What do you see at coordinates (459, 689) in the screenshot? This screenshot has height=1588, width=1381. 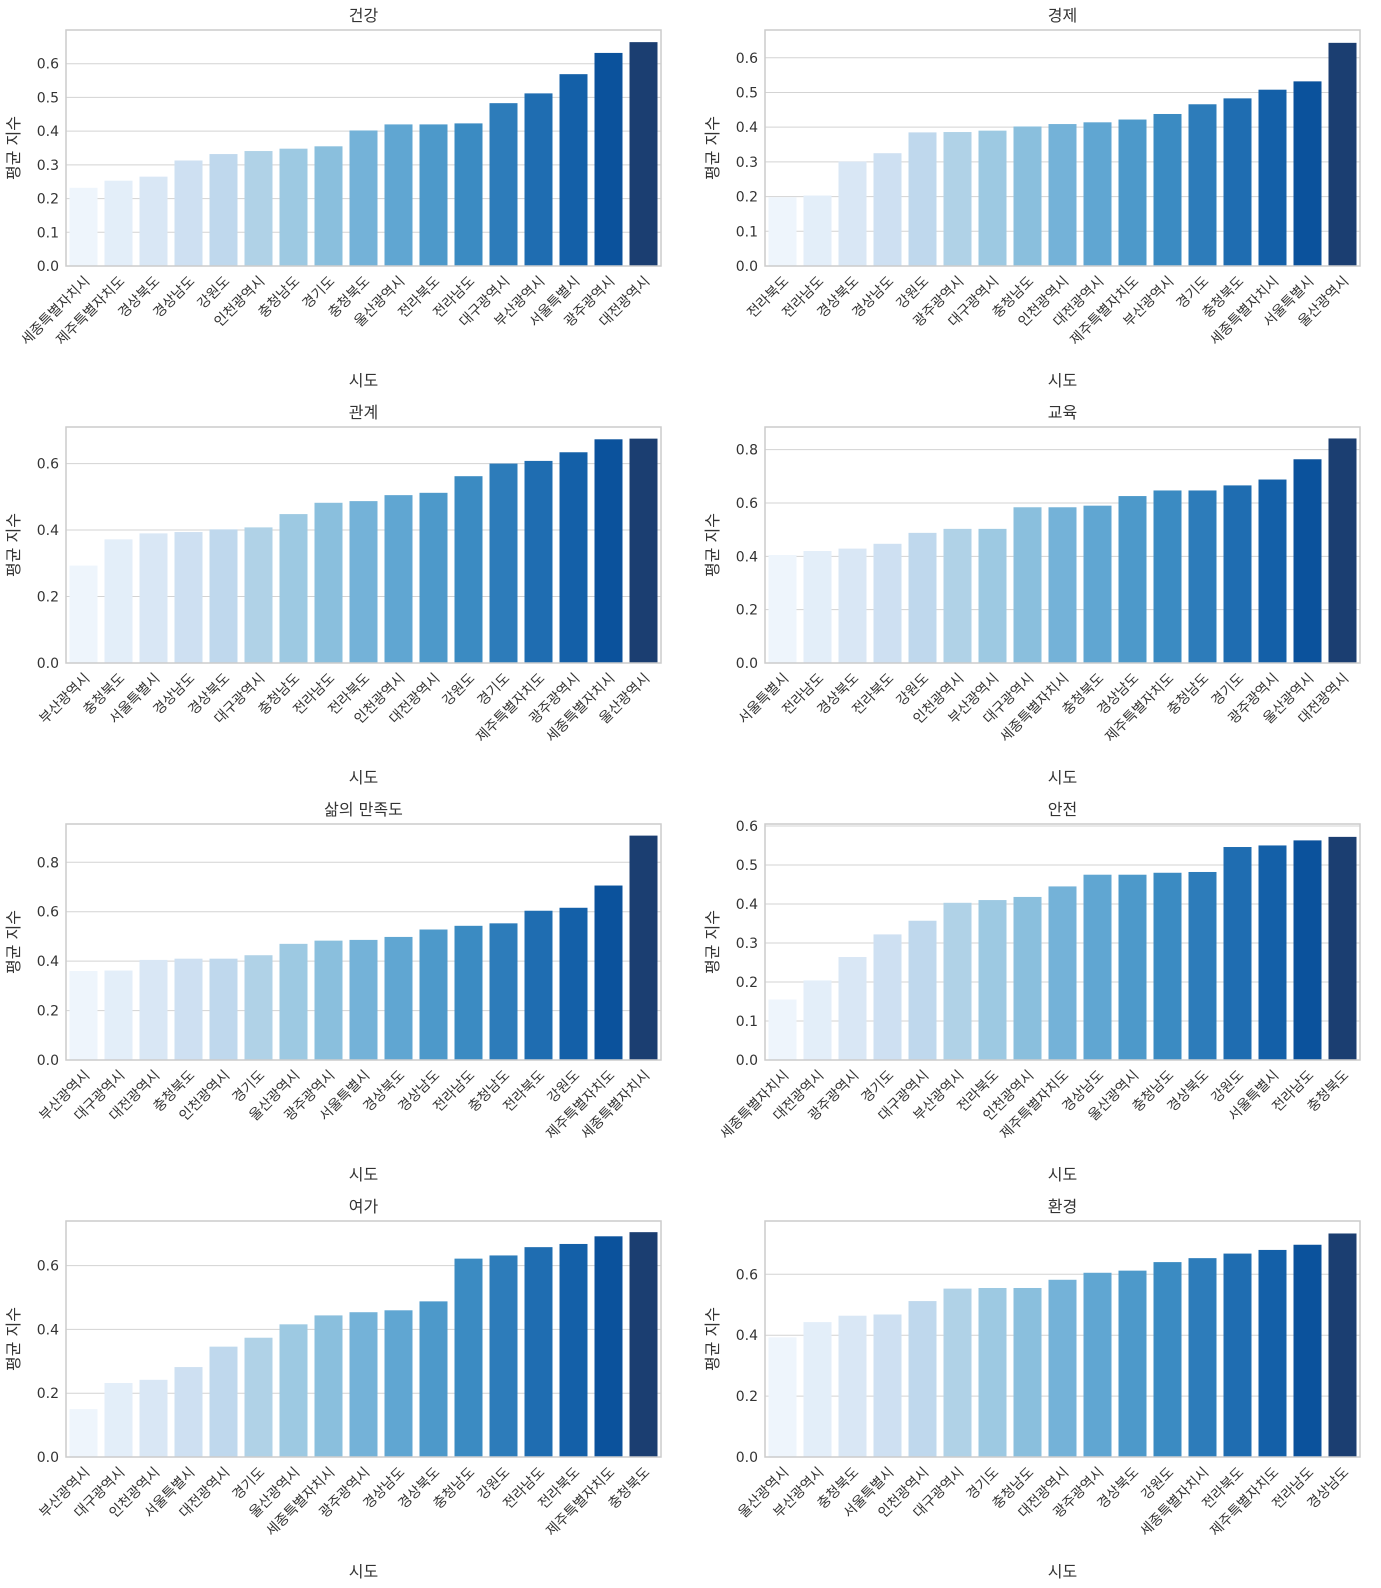 I see `x-tick-label: 강원도` at bounding box center [459, 689].